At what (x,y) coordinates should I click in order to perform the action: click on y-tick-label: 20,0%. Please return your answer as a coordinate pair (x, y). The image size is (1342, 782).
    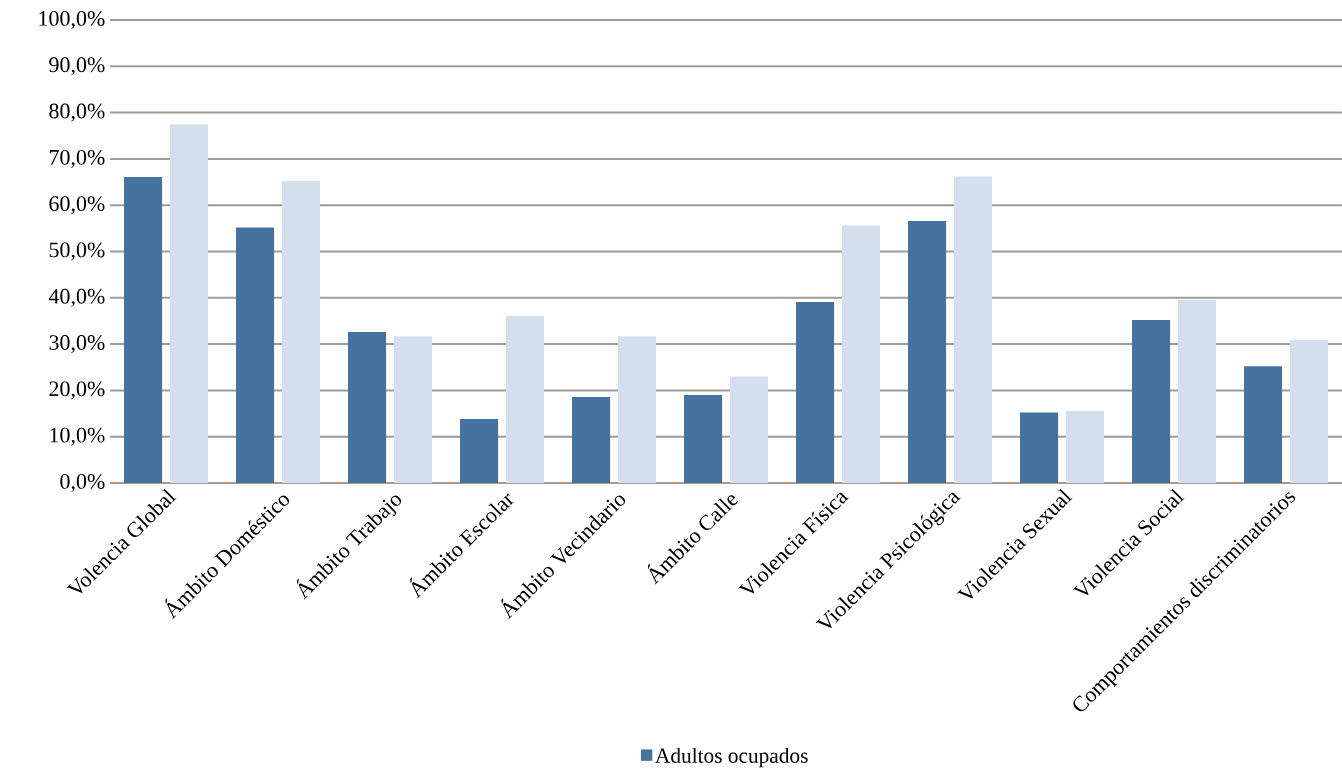
    Looking at the image, I should click on (77, 390).